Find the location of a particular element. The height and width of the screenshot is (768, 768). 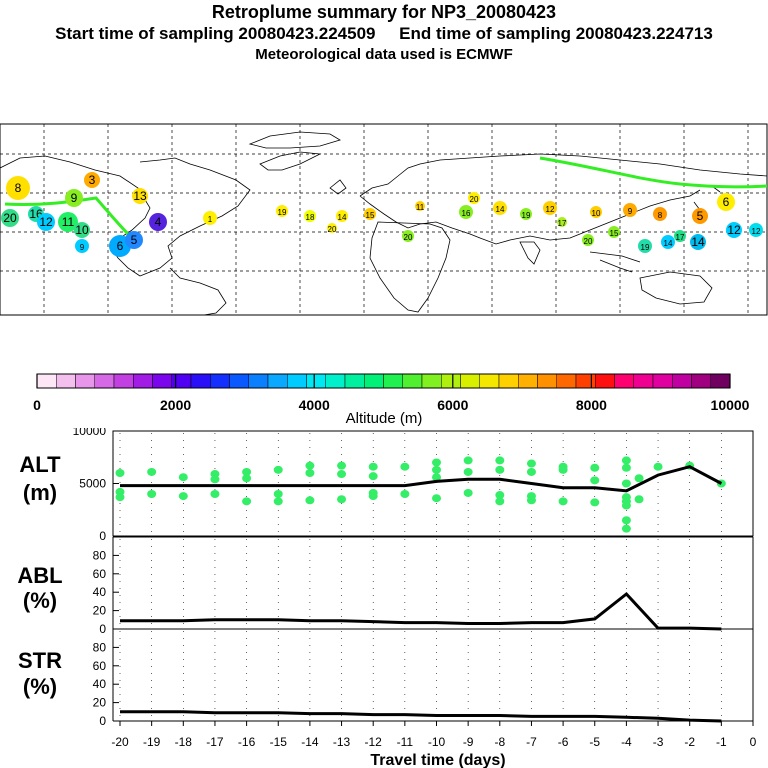

x-tick-label: -6 is located at coordinates (563, 742).